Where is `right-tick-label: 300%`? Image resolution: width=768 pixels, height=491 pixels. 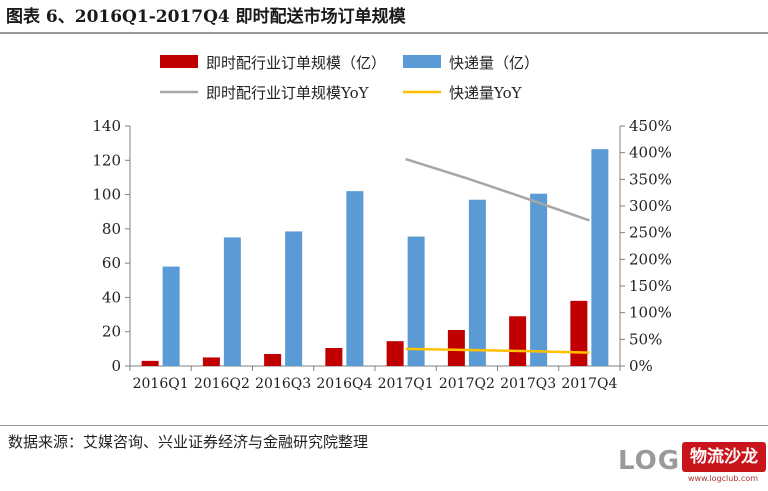
right-tick-label: 300% is located at coordinates (650, 206).